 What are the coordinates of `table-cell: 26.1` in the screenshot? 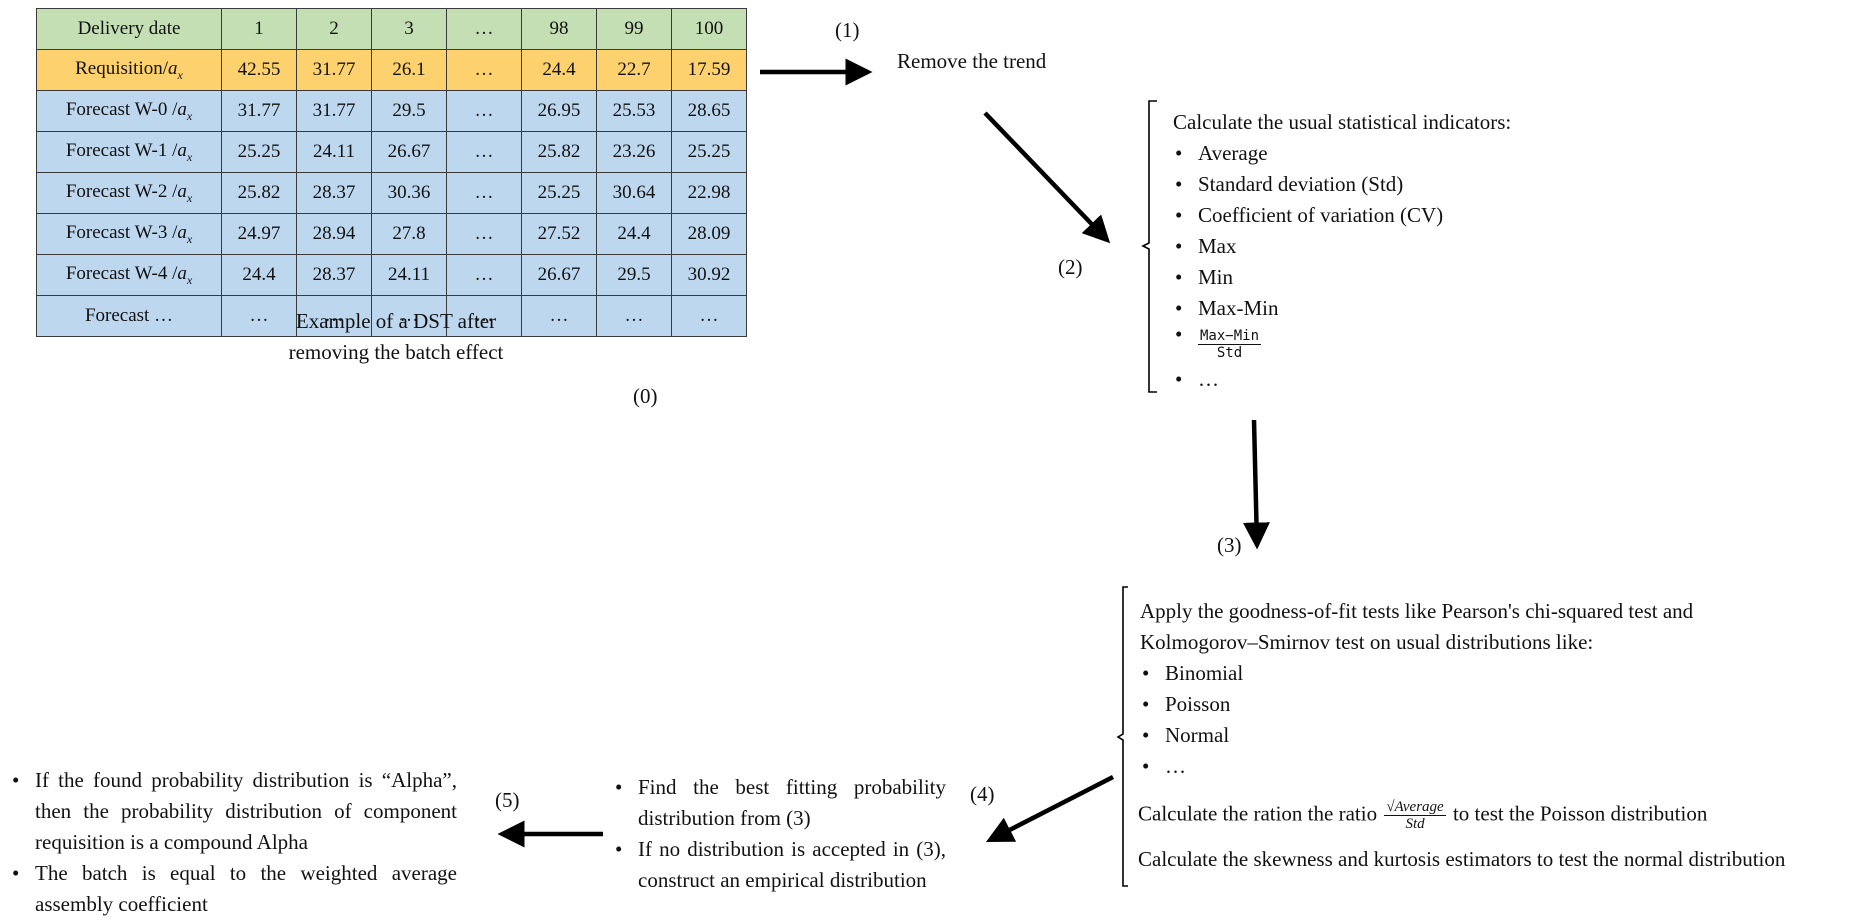 It's located at (409, 70).